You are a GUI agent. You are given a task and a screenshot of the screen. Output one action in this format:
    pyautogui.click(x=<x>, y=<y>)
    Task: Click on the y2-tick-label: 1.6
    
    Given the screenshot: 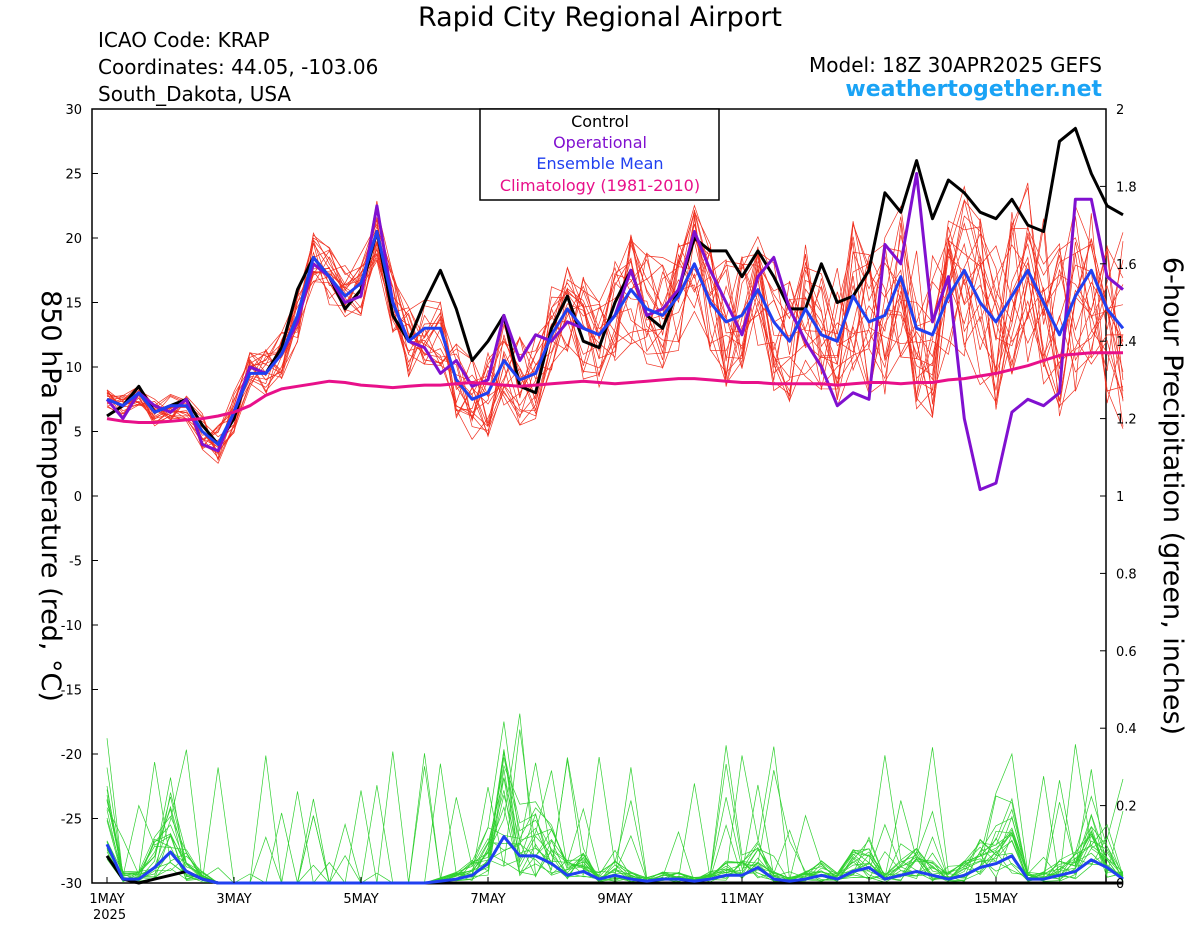 What is the action you would take?
    pyautogui.click(x=1126, y=265)
    